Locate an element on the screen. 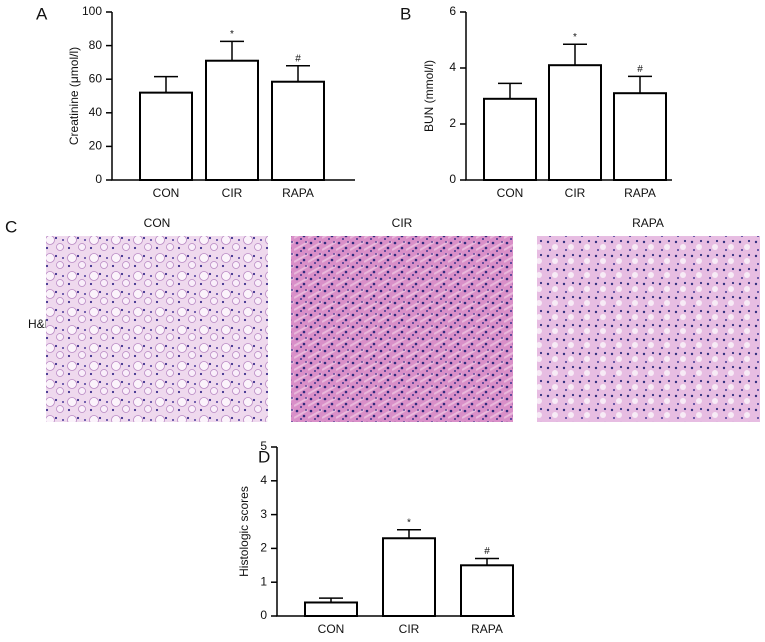 This screenshot has height=642, width=765. panel-label: B is located at coordinates (405, 13).